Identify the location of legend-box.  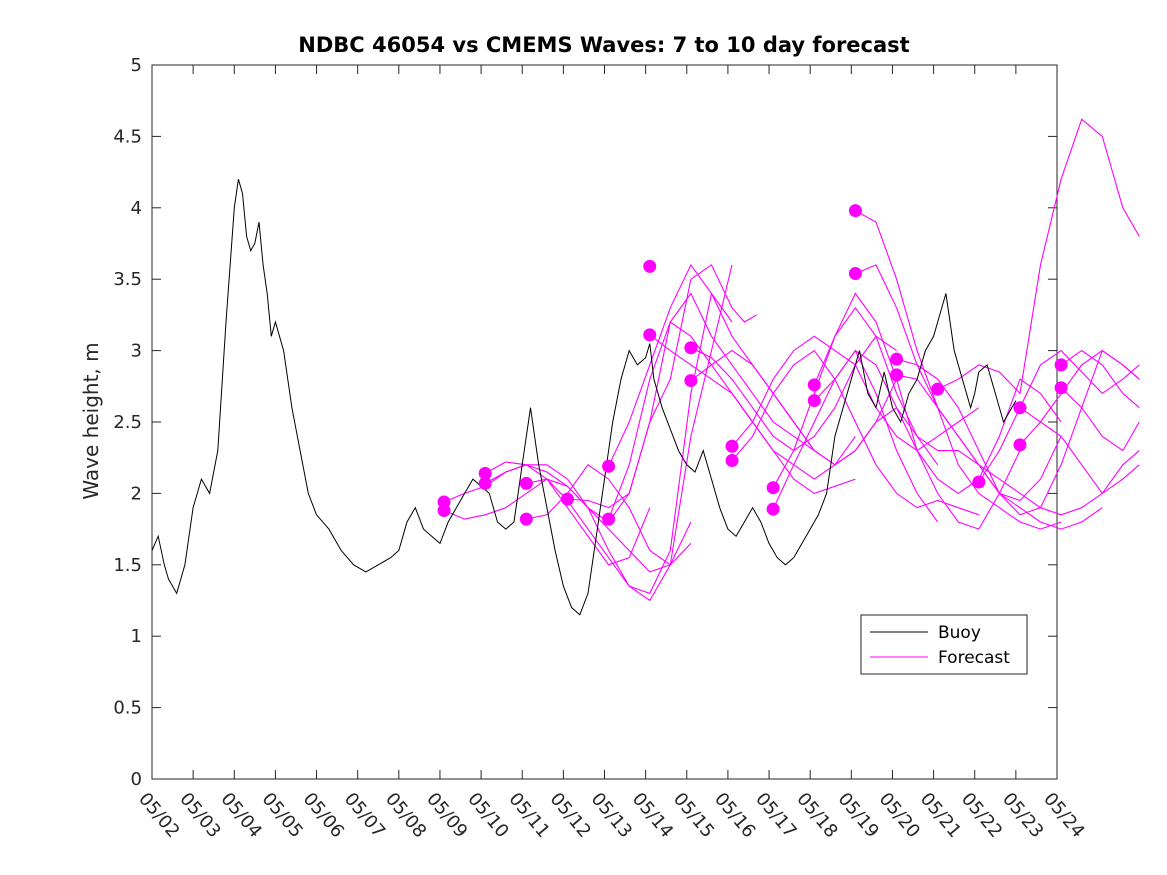
(944, 644).